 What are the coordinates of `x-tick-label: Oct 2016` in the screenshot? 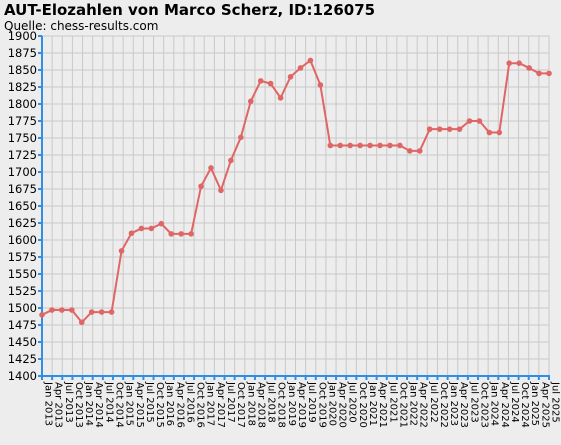 It's located at (200, 405).